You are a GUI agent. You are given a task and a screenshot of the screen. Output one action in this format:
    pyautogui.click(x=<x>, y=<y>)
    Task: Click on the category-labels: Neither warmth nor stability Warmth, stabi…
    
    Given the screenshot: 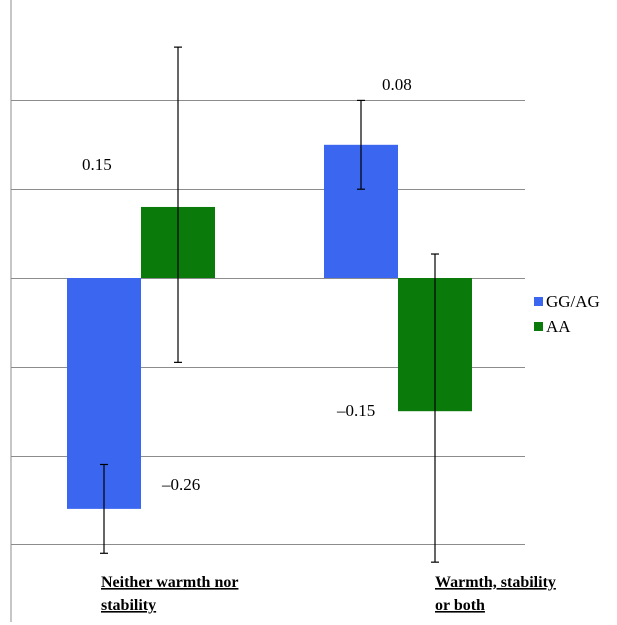 What is the action you would take?
    pyautogui.click(x=328, y=594)
    